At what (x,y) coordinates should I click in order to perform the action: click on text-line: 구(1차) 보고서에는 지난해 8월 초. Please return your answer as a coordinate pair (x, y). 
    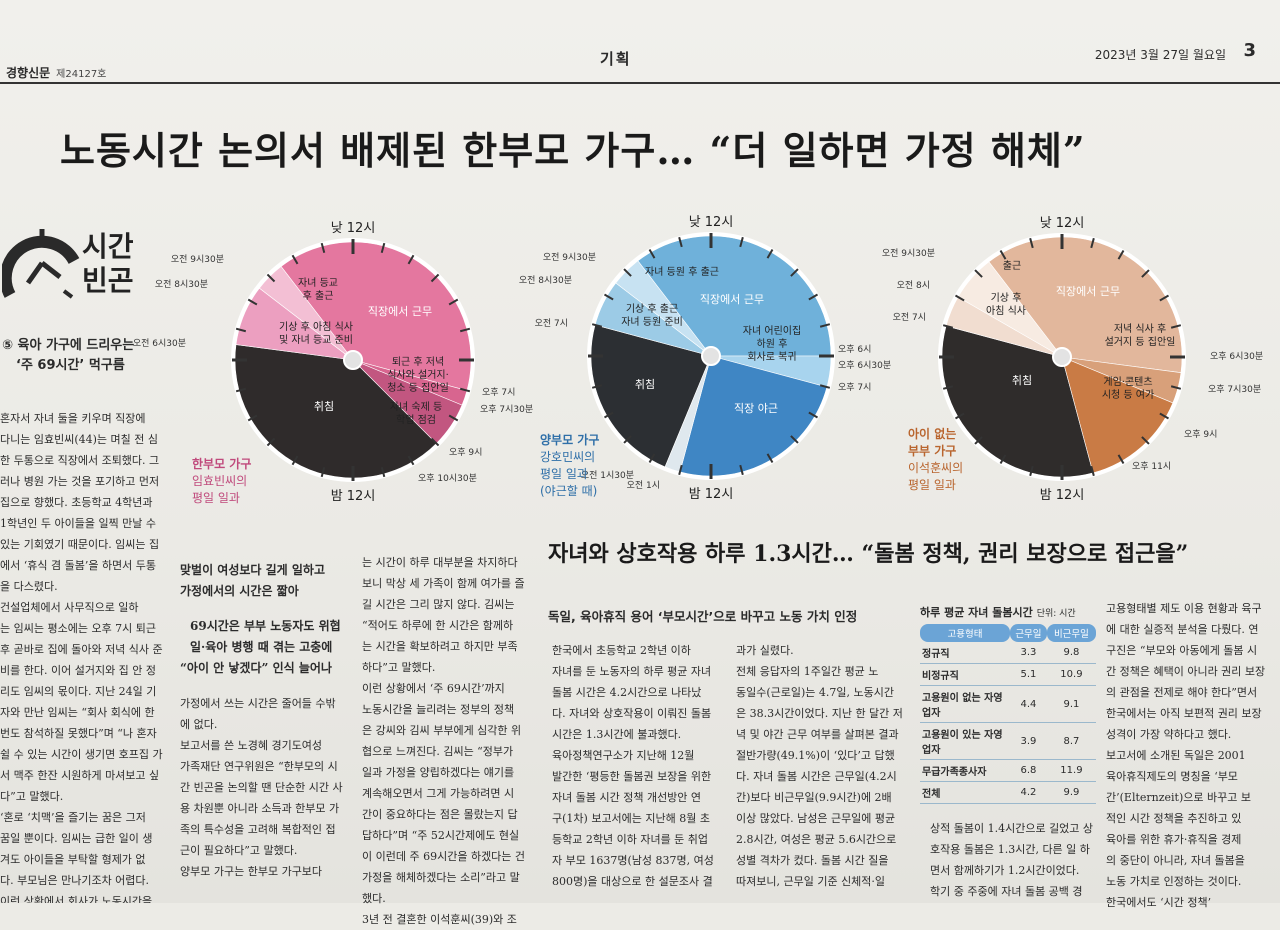
    Looking at the image, I should click on (631, 818).